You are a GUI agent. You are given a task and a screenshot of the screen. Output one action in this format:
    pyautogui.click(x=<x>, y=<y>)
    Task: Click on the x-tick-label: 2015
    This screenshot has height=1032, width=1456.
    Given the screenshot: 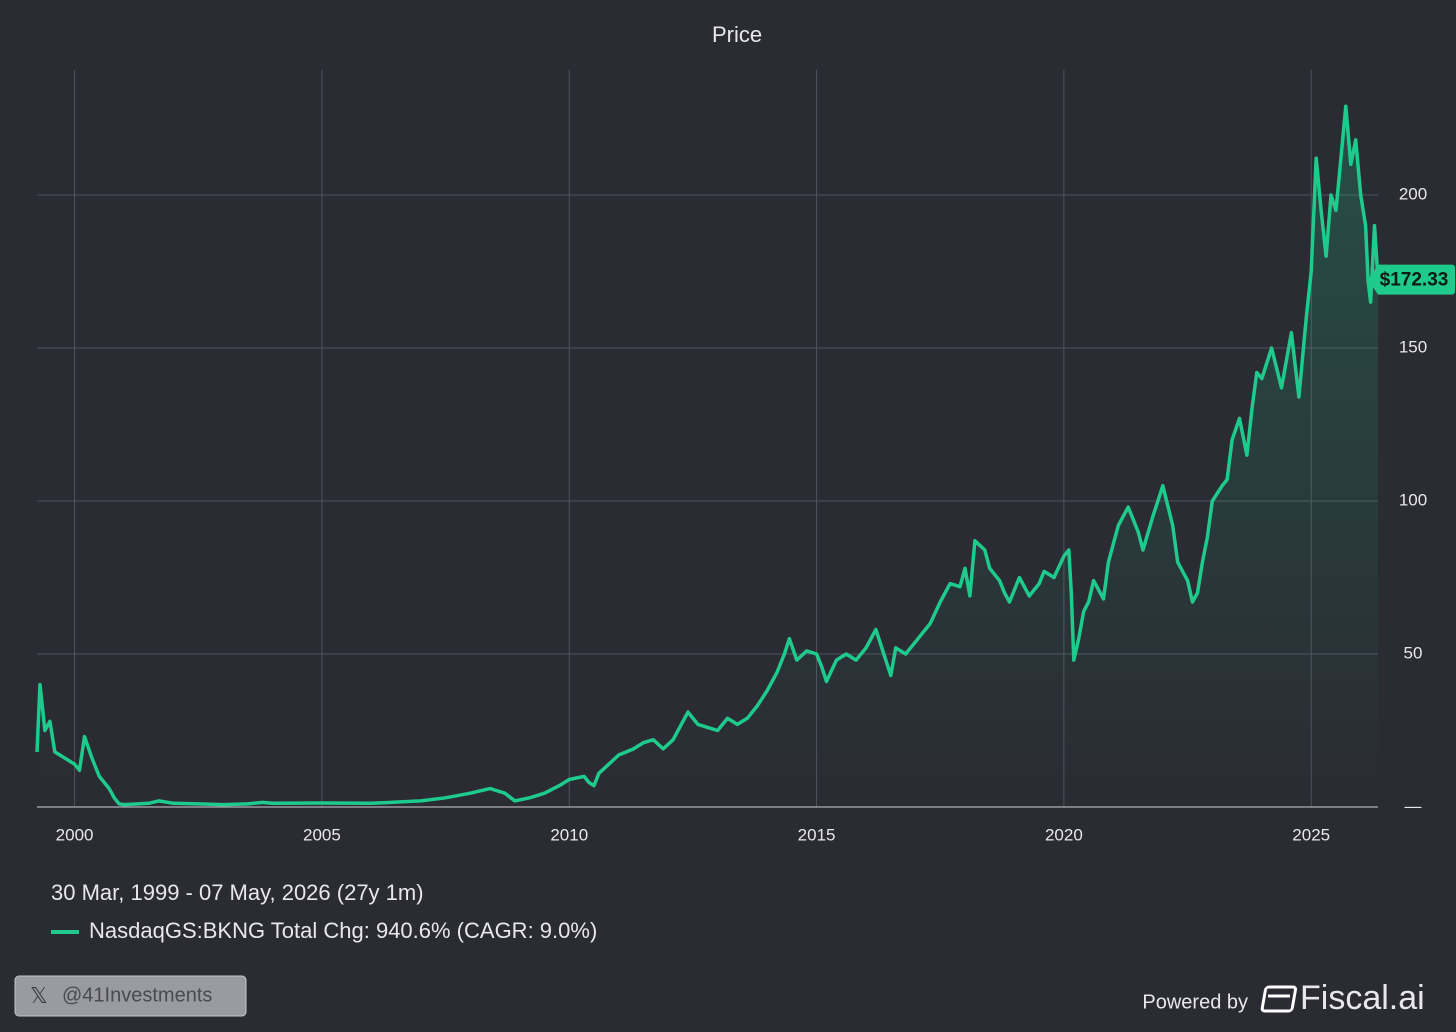 What is the action you would take?
    pyautogui.click(x=817, y=834)
    